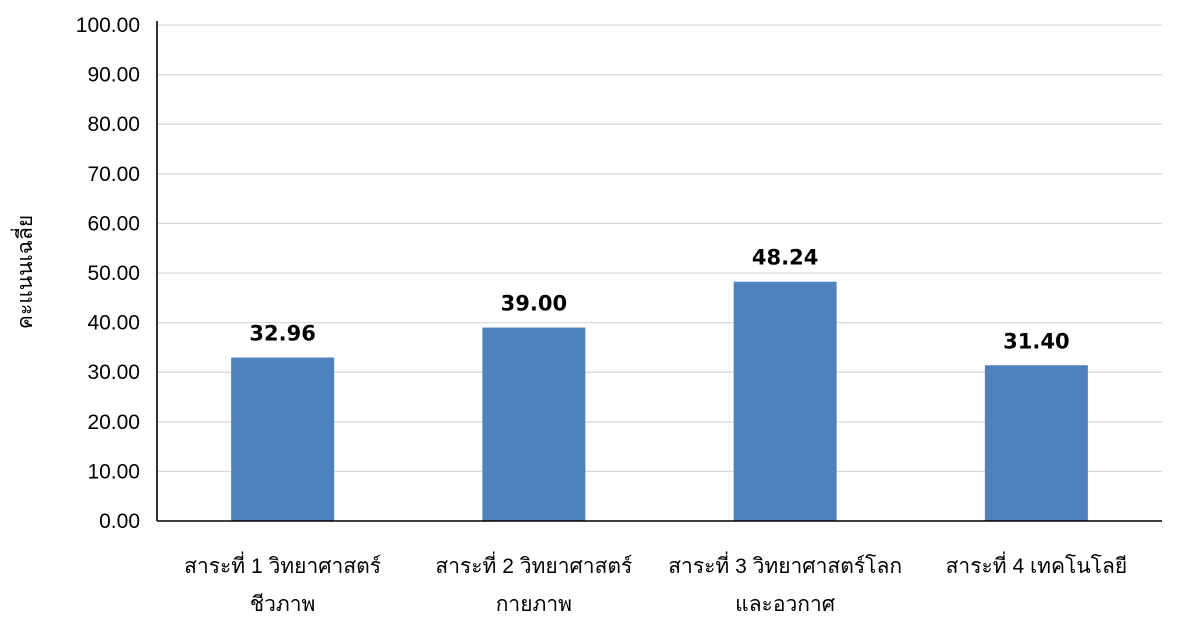 Image resolution: width=1179 pixels, height=620 pixels. Describe the element at coordinates (282, 564) in the screenshot. I see `x-category-label: สาระที่ 1 วิทยาศาสตร์` at that location.